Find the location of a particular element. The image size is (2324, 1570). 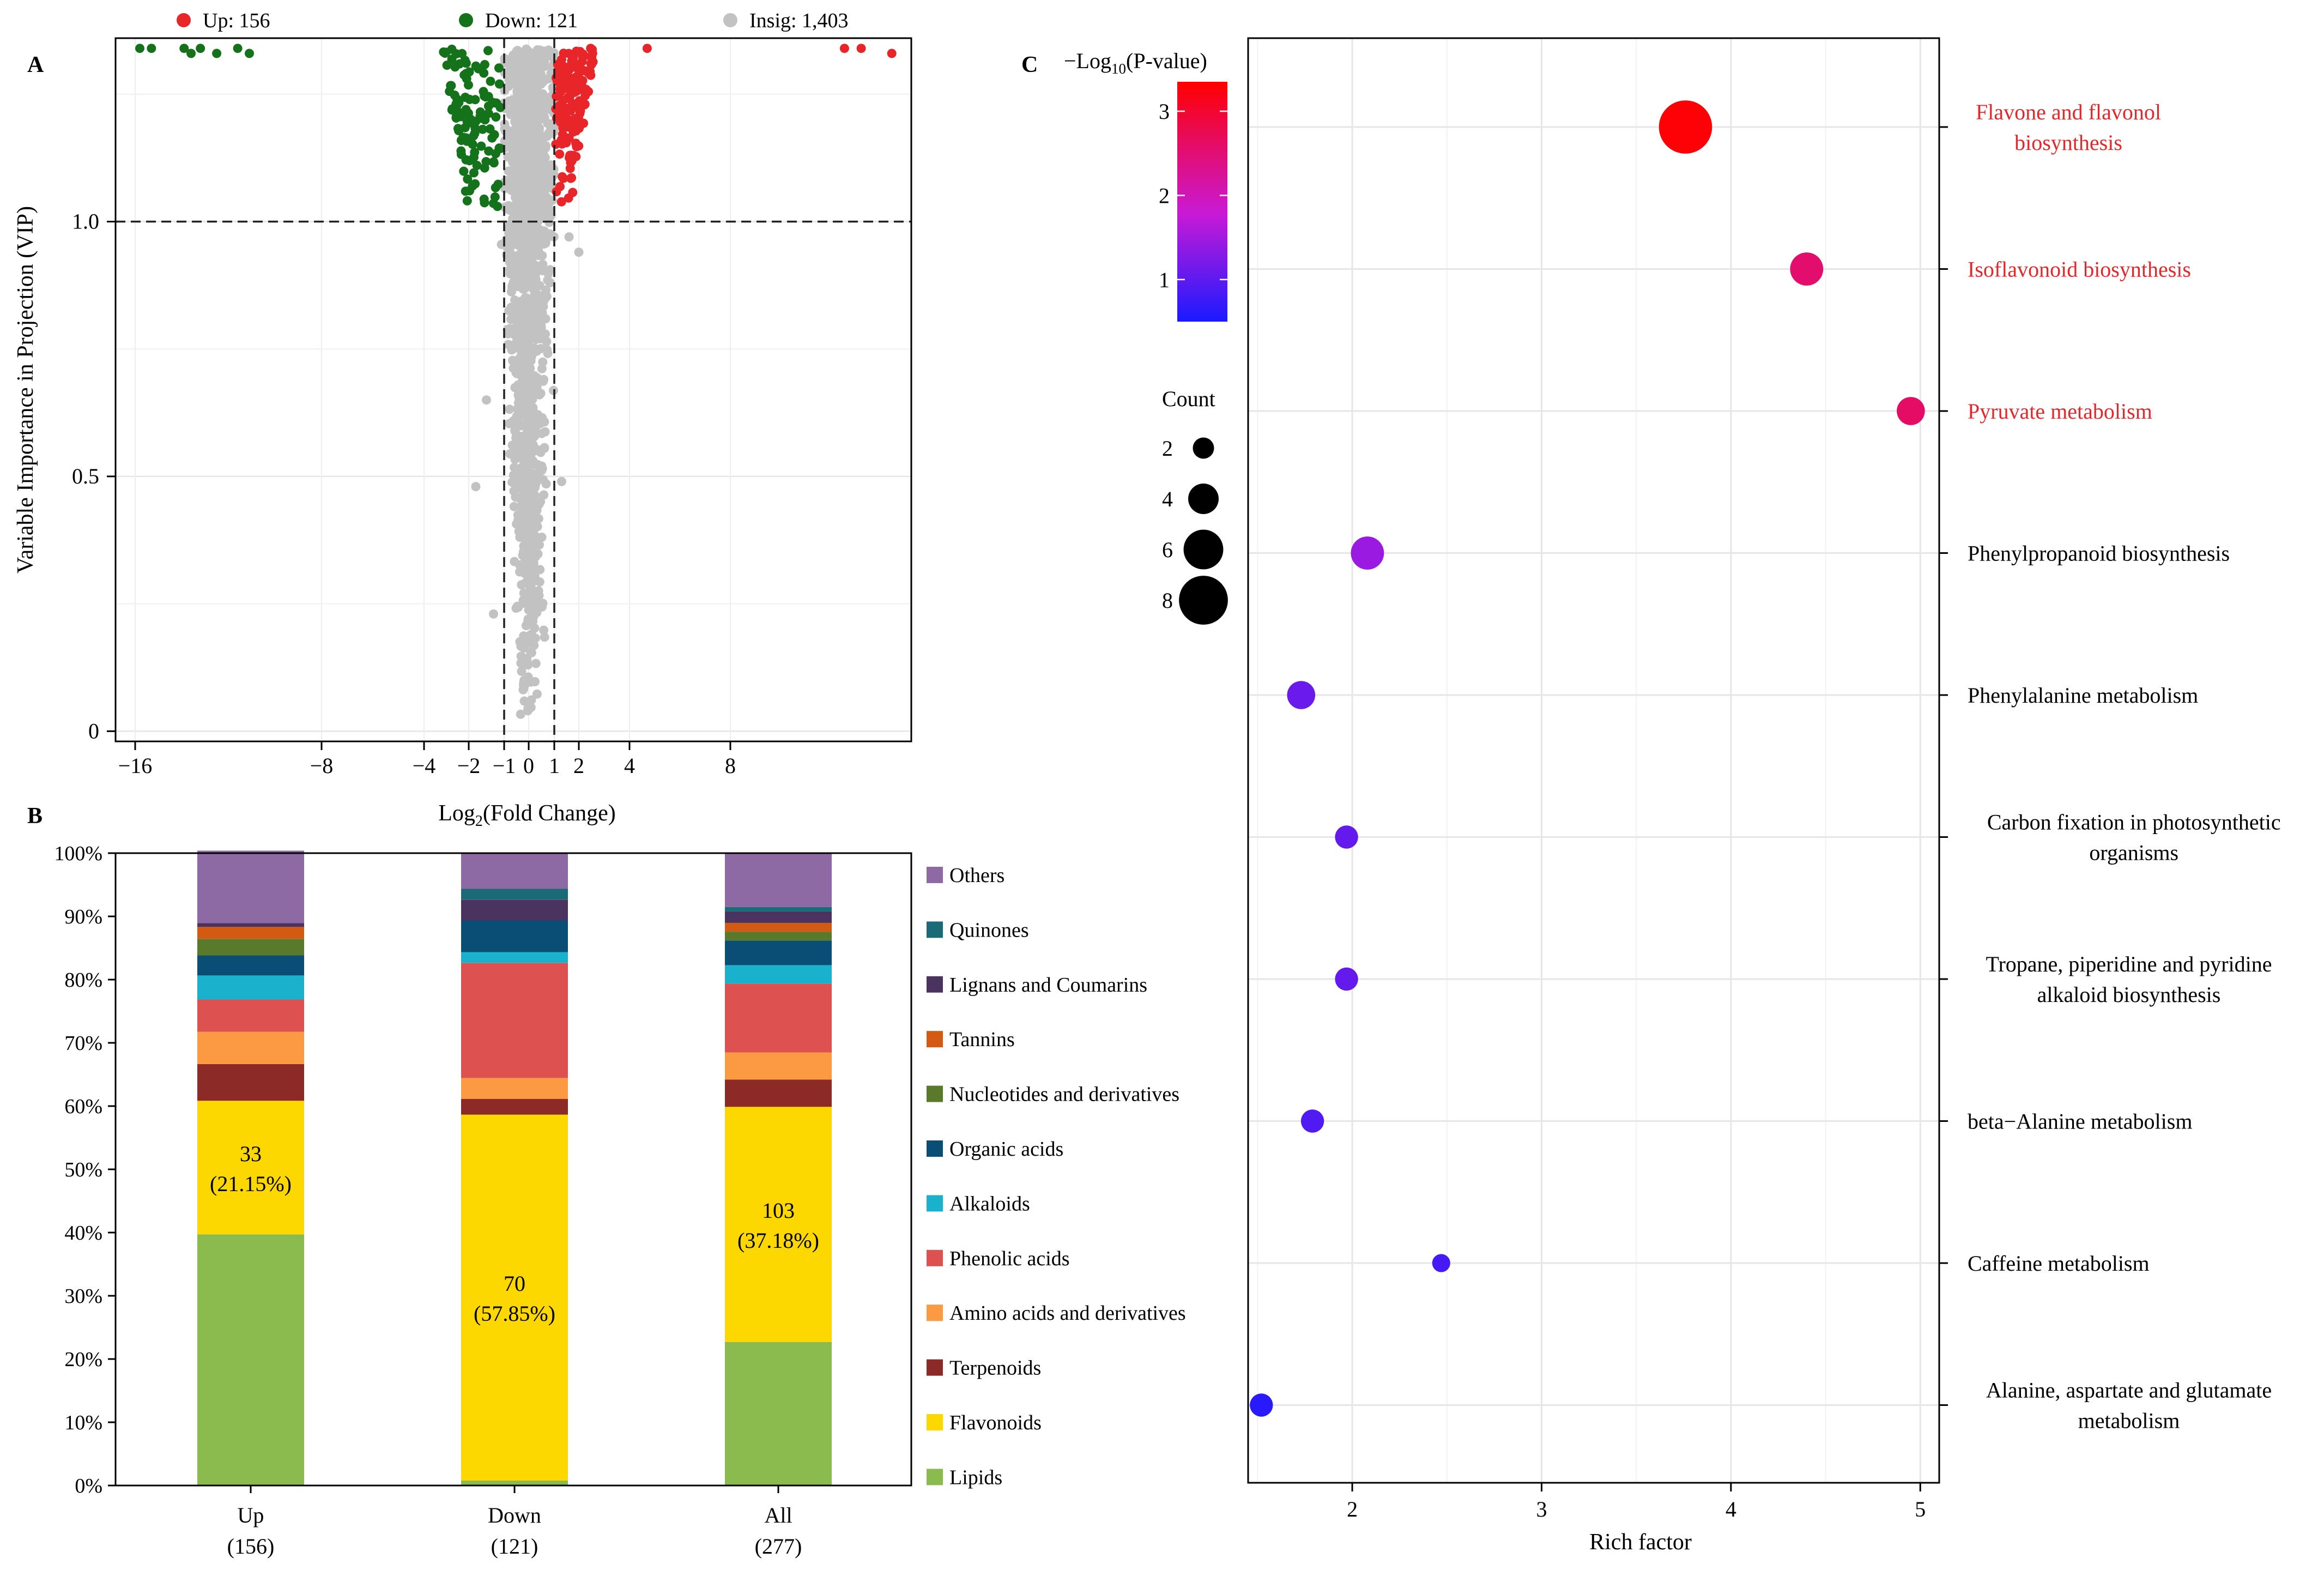

volcano-x-tick-label: −2 is located at coordinates (469, 765).